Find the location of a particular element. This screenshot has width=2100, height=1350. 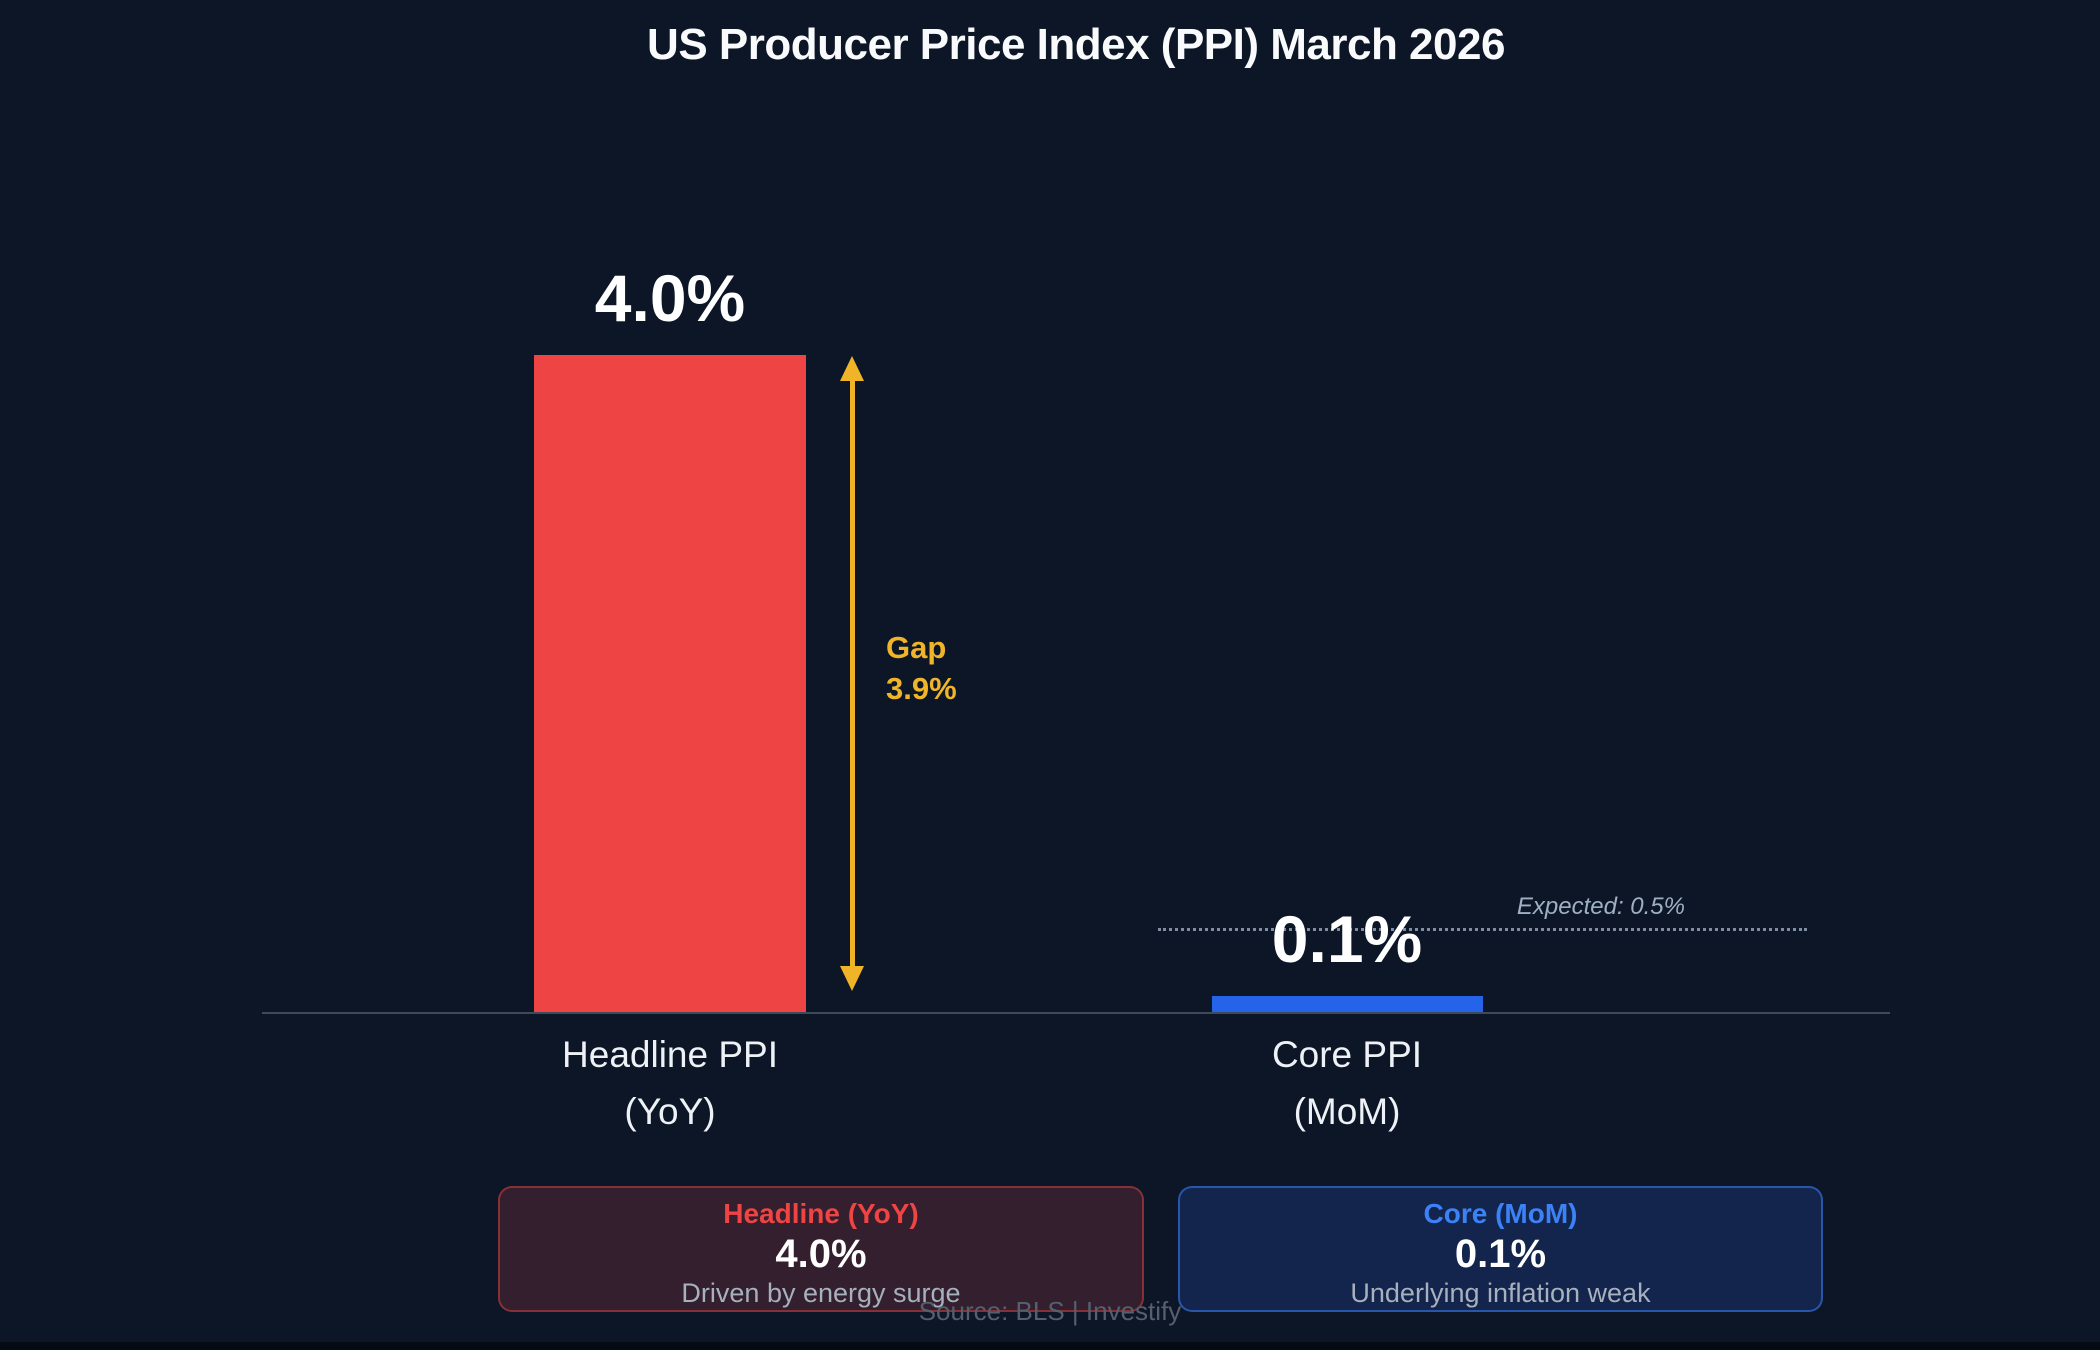

core-axis-label-line2: (MoM) is located at coordinates (1347, 1111).